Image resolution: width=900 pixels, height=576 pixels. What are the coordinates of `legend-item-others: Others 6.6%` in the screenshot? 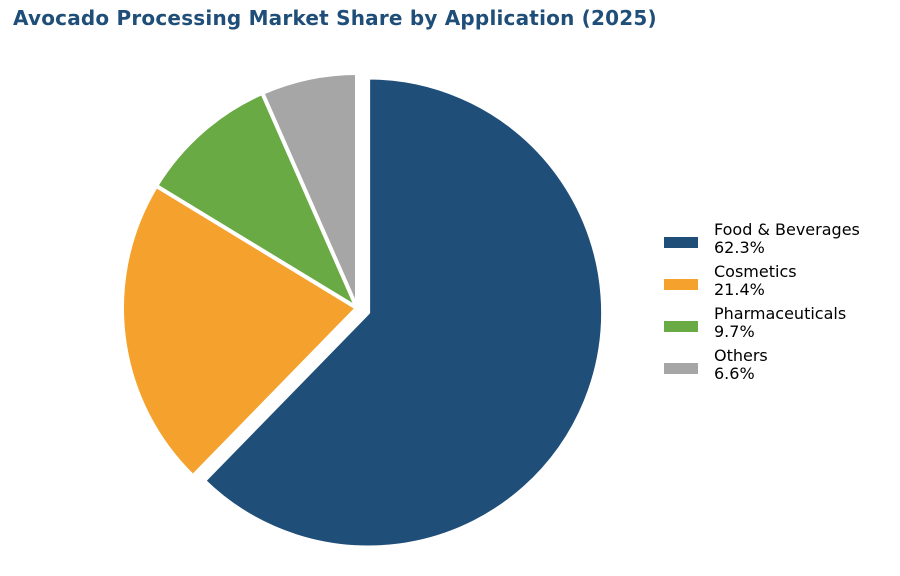 It's located at (779, 368).